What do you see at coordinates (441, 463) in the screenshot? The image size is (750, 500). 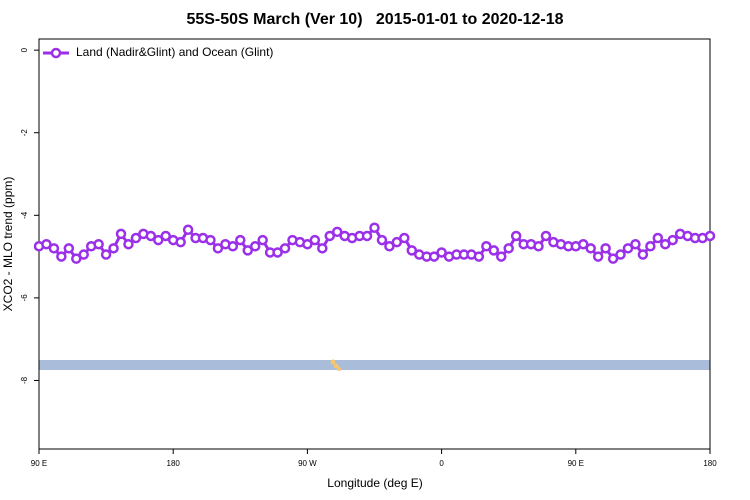 I see `x-tick-label: 0` at bounding box center [441, 463].